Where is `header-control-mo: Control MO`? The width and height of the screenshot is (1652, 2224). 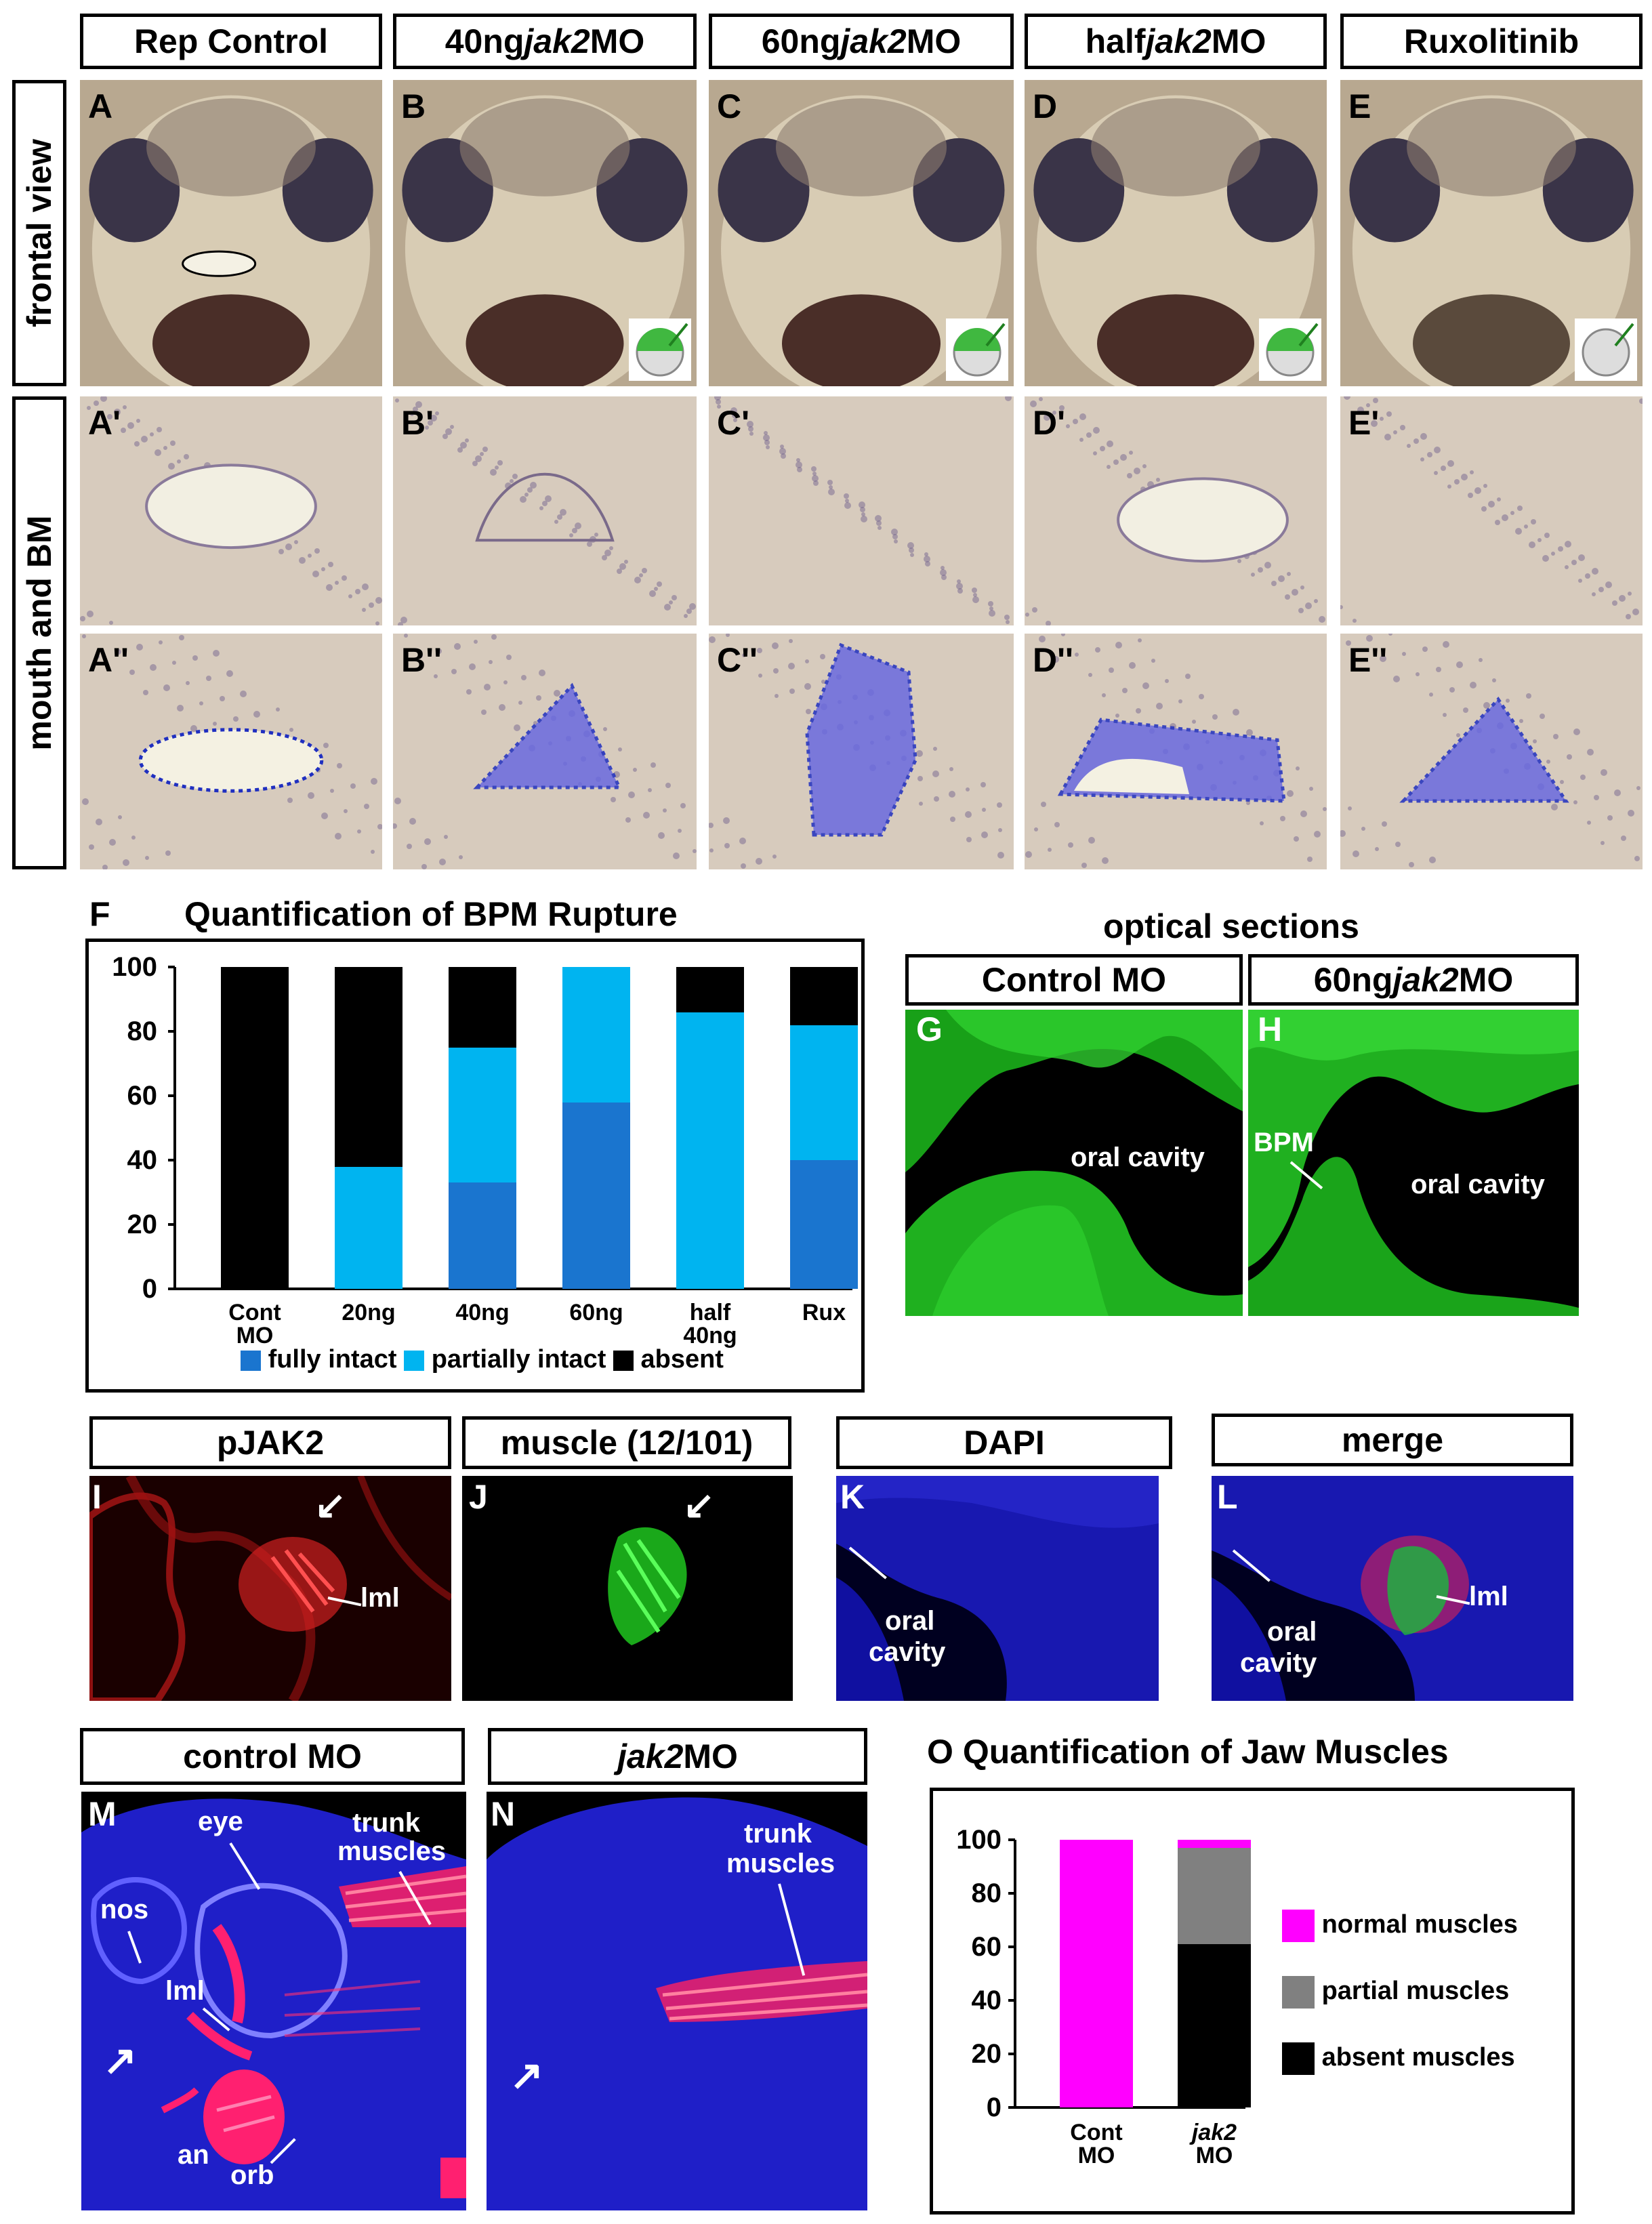
header-control-mo: Control MO is located at coordinates (1074, 980).